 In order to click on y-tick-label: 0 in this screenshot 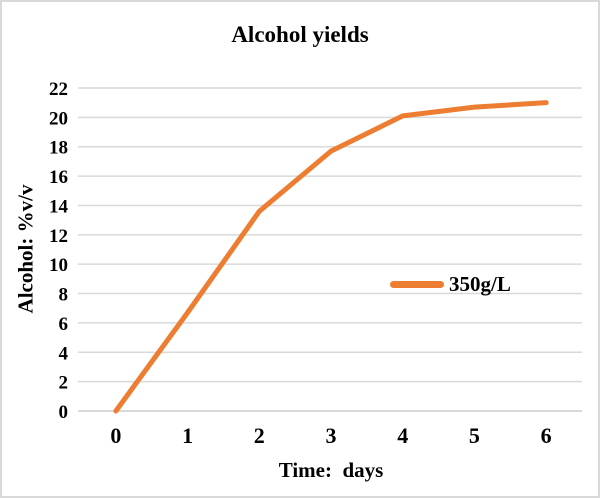, I will do `click(64, 412)`.